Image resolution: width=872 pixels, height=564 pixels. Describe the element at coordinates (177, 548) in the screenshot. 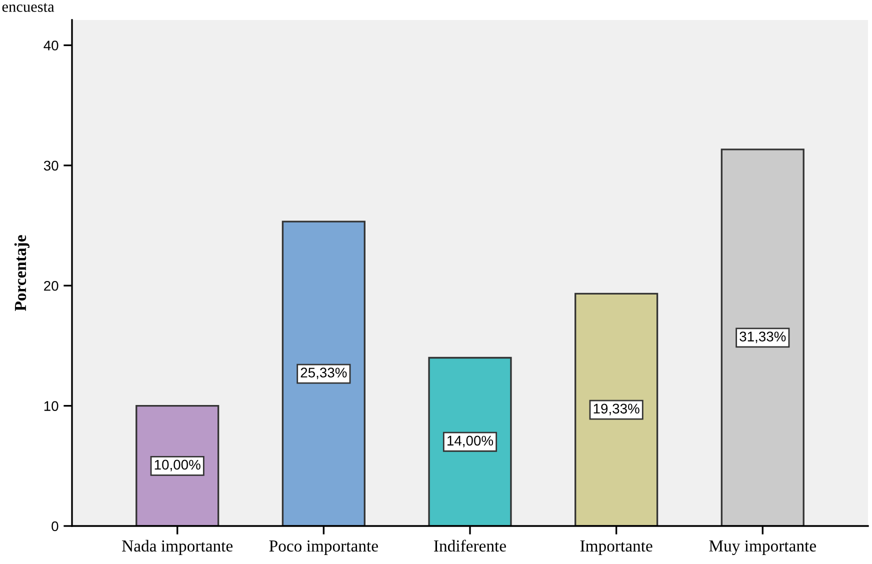

I see `x-tick-label: Nada importante` at that location.